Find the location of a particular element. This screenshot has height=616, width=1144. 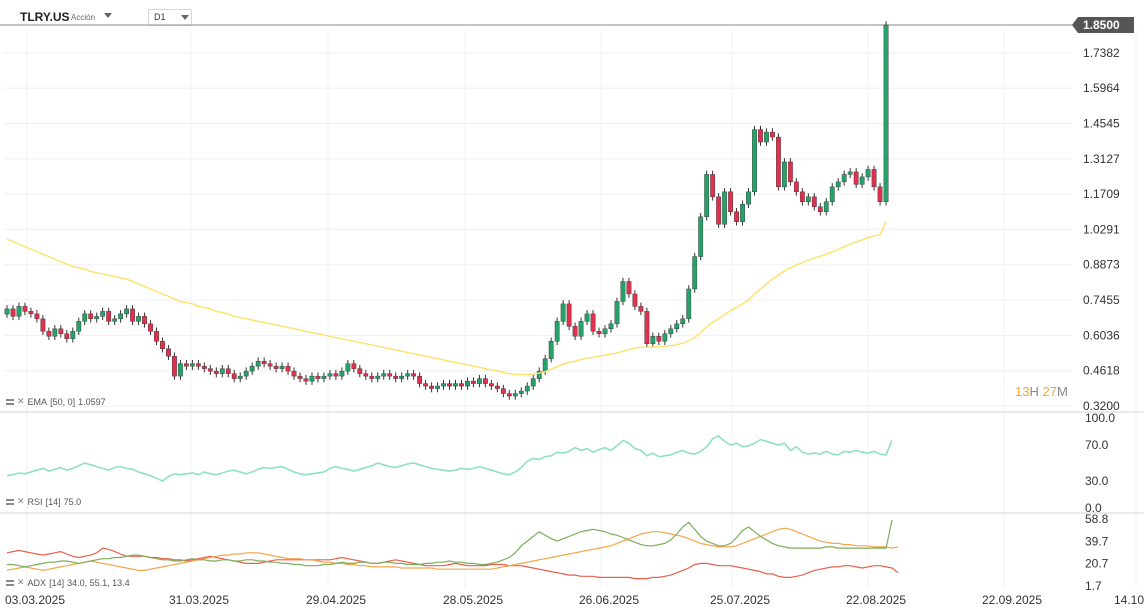

date-tick-label: 26.06.2025 is located at coordinates (609, 600).